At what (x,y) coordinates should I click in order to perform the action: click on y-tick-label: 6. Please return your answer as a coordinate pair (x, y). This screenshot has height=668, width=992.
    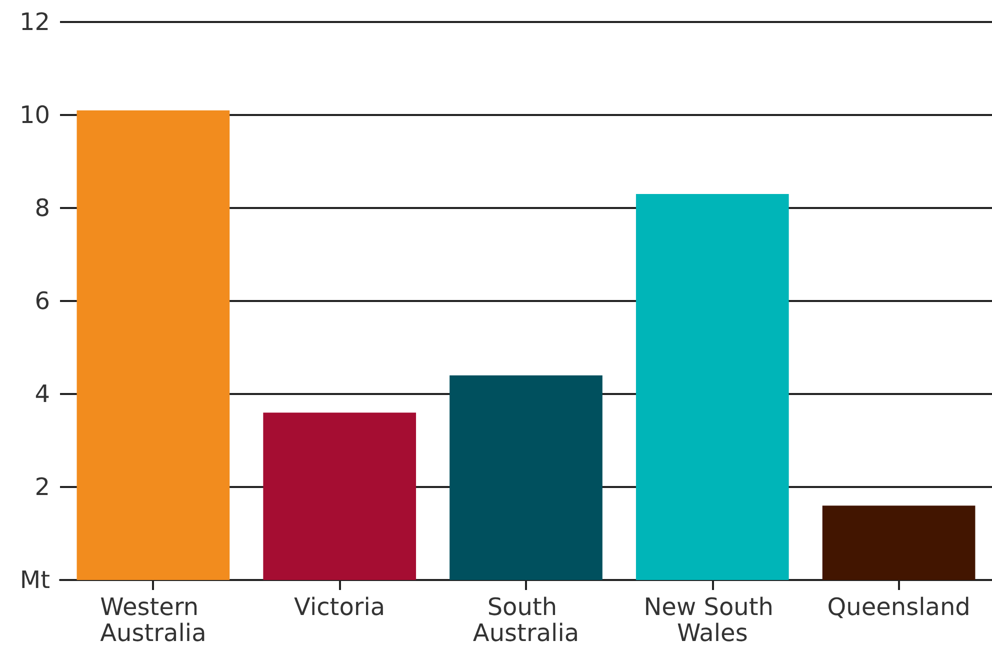
    Looking at the image, I should click on (42, 301).